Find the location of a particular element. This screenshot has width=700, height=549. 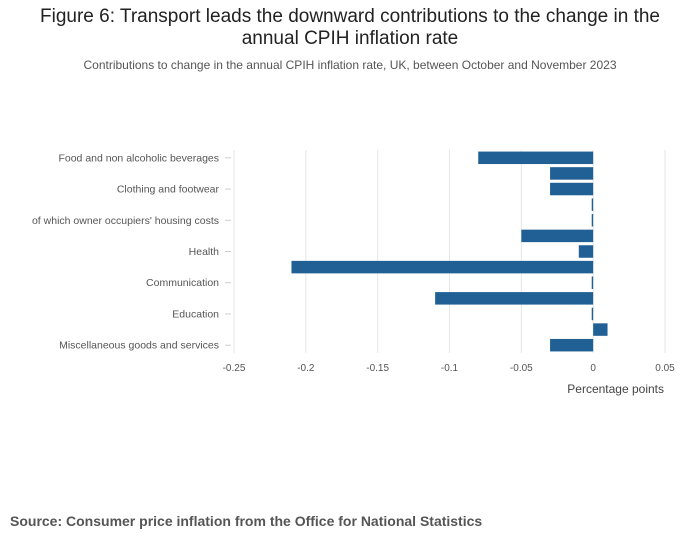

x-axis-title: Percentage points is located at coordinates (615, 389).